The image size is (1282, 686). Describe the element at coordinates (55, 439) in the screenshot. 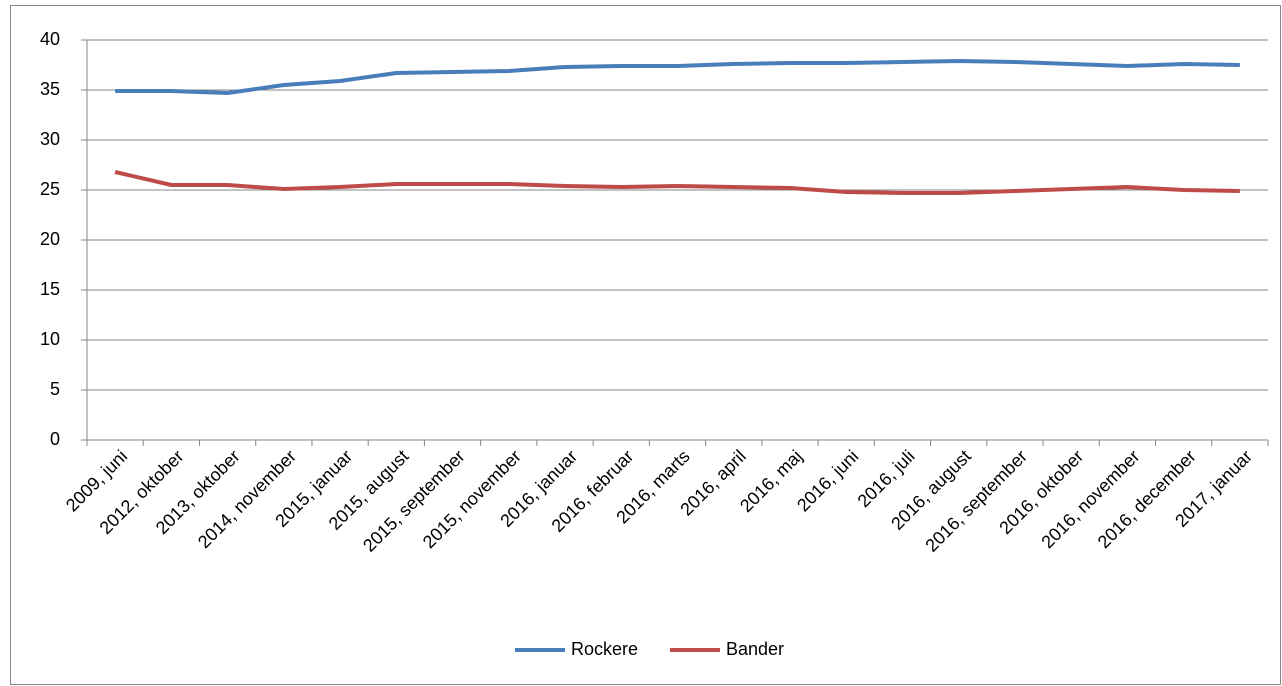

I see `y-tick-label: 0` at that location.